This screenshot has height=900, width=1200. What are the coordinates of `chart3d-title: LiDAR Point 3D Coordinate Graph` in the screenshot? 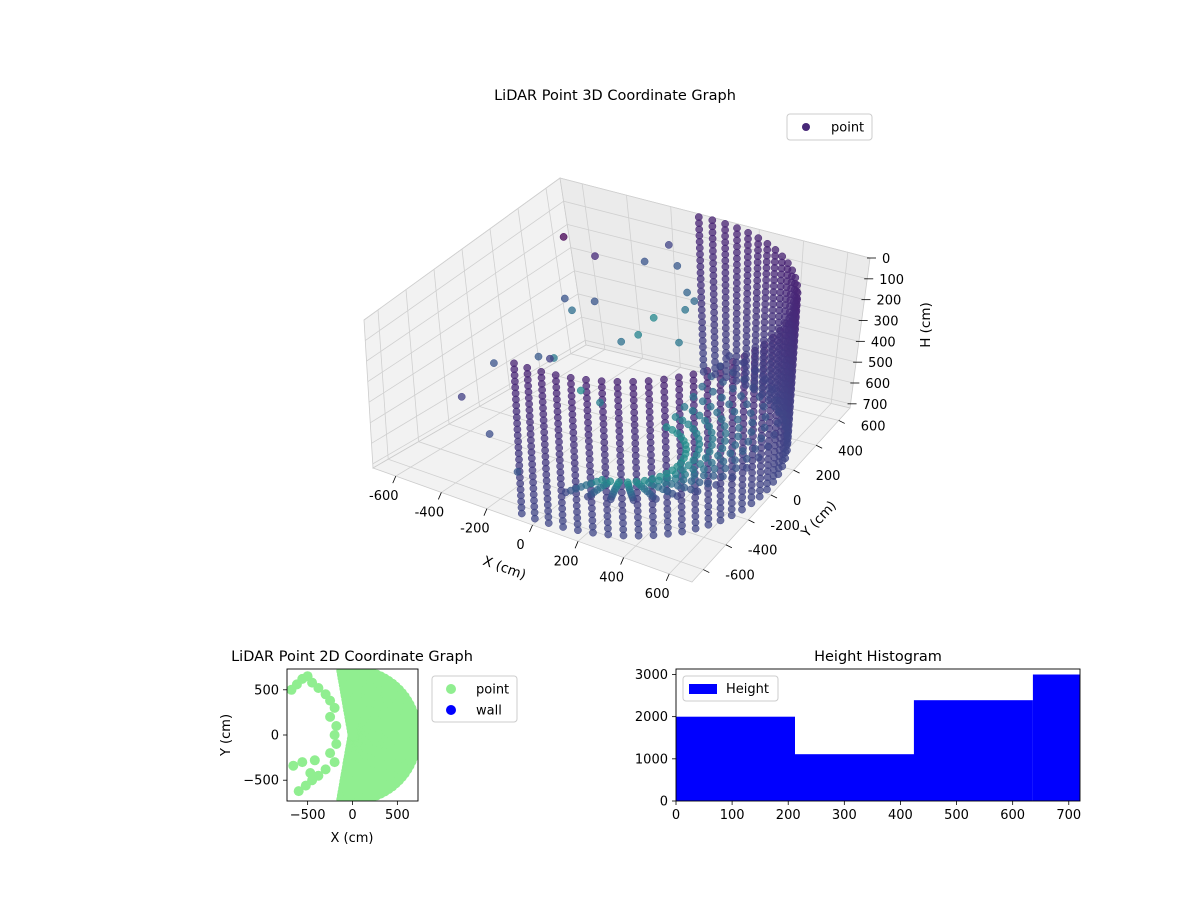 It's located at (615, 96).